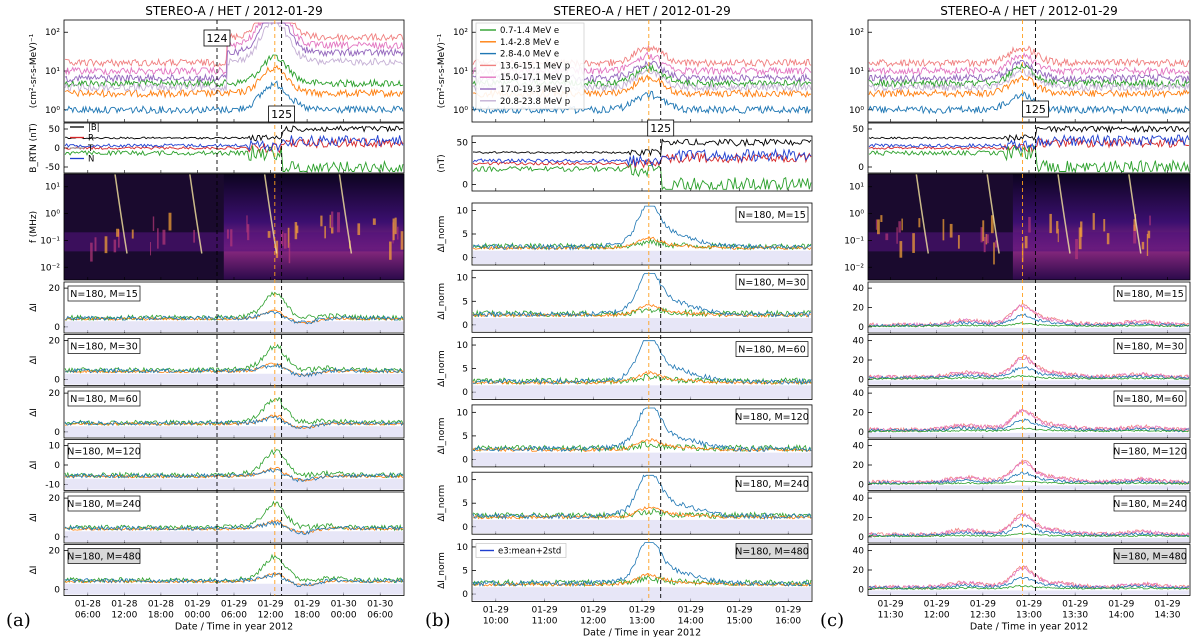 The image size is (1200, 637). Describe the element at coordinates (161, 616) in the screenshot. I see `x-tick-time: 18:00` at that location.